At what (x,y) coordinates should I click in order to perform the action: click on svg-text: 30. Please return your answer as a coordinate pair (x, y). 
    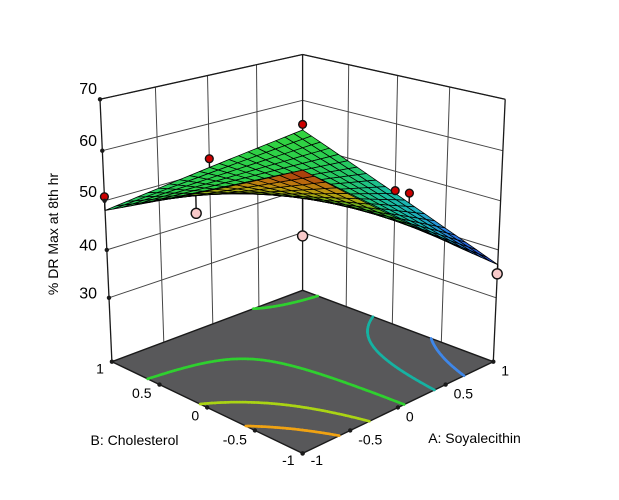
    Looking at the image, I should click on (88, 294).